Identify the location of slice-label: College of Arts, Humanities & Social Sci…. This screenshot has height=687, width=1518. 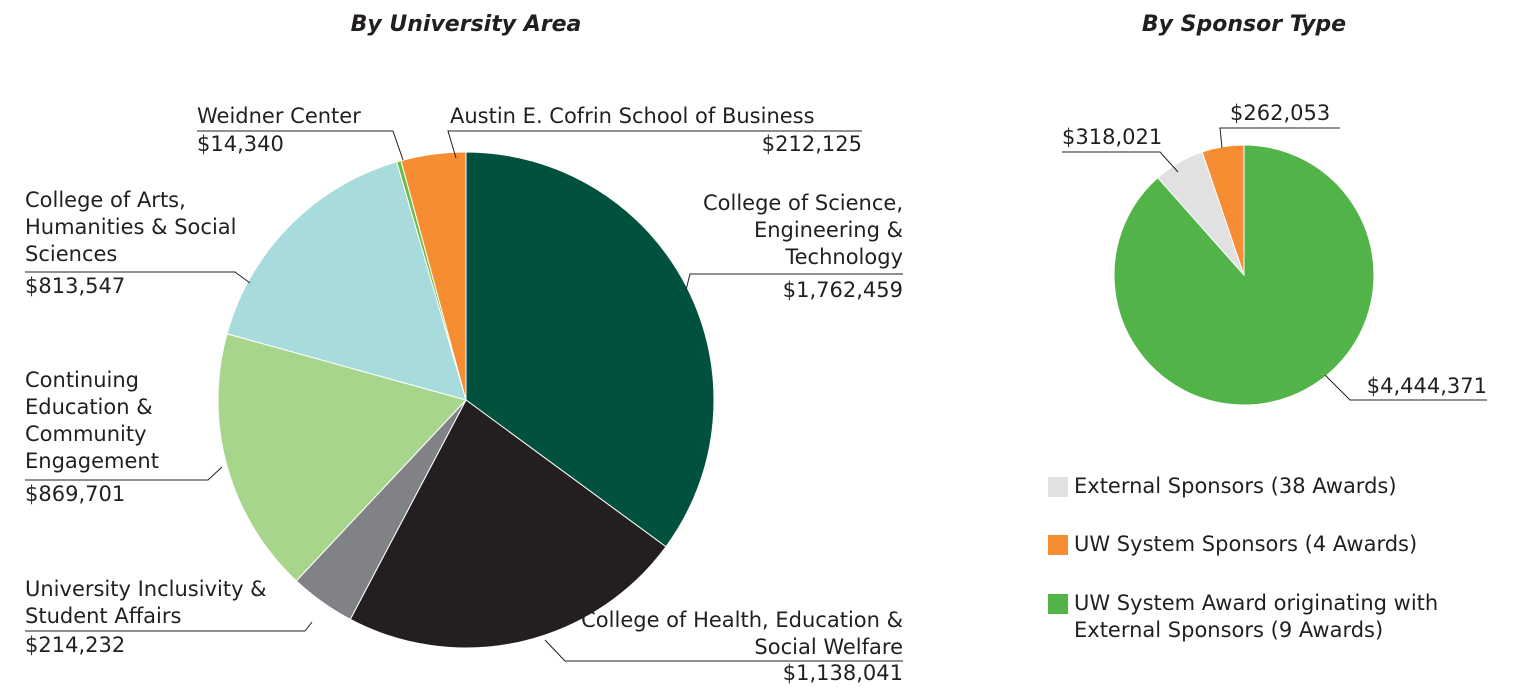
(131, 227).